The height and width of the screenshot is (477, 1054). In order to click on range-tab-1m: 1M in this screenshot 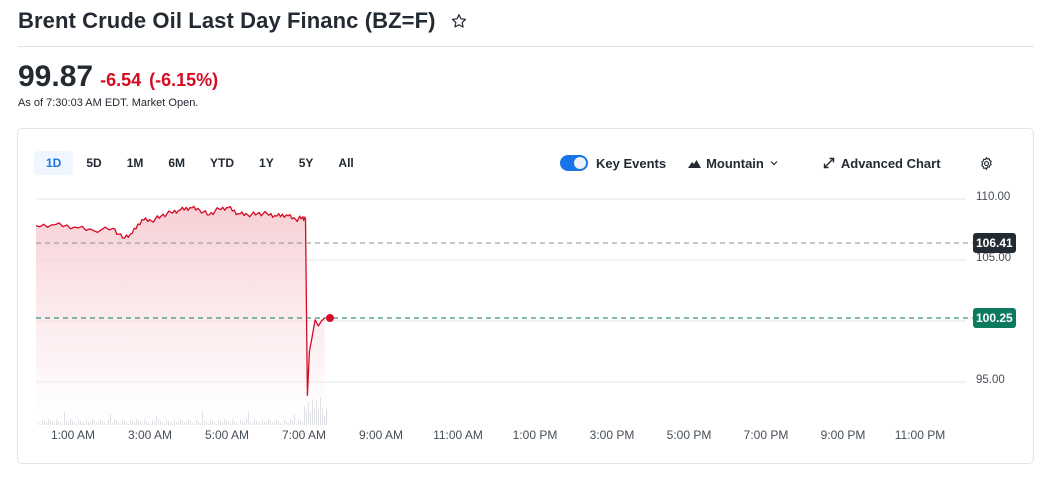, I will do `click(135, 163)`.